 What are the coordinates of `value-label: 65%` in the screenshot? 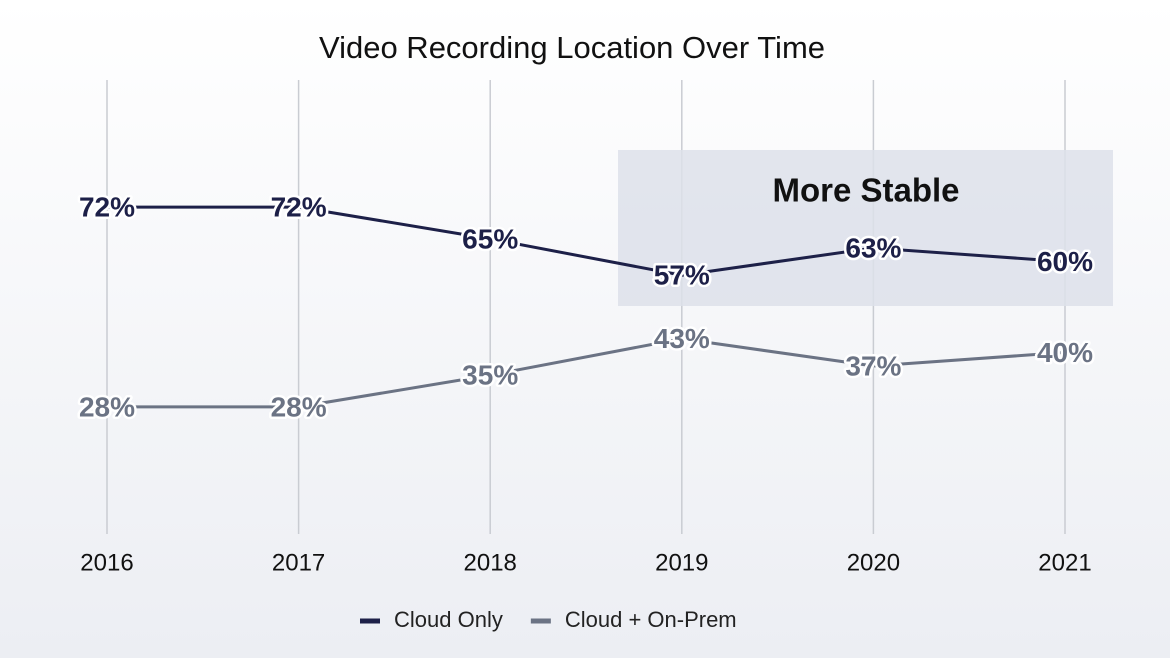 It's located at (490, 238).